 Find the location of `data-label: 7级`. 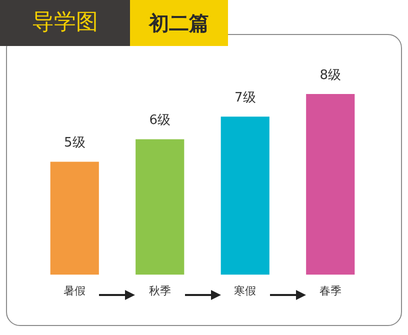

data-label: 7级 is located at coordinates (245, 98).